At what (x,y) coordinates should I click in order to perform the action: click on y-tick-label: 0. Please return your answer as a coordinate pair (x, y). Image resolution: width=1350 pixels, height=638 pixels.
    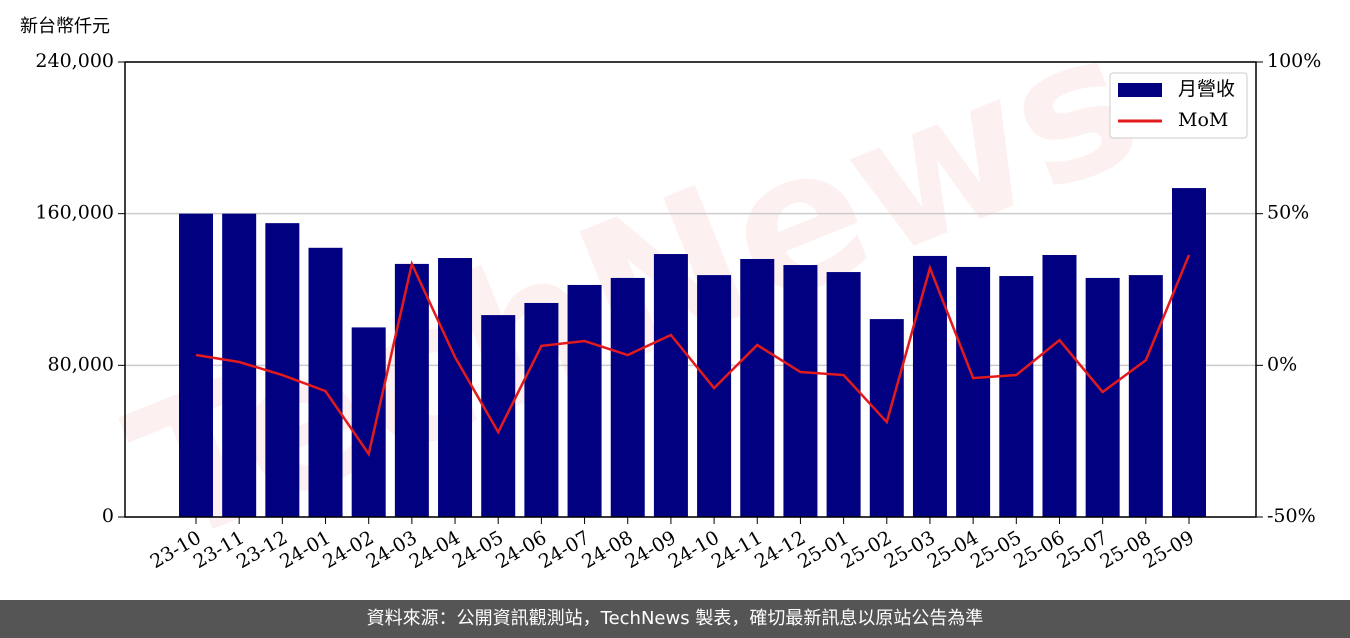
    Looking at the image, I should click on (108, 516).